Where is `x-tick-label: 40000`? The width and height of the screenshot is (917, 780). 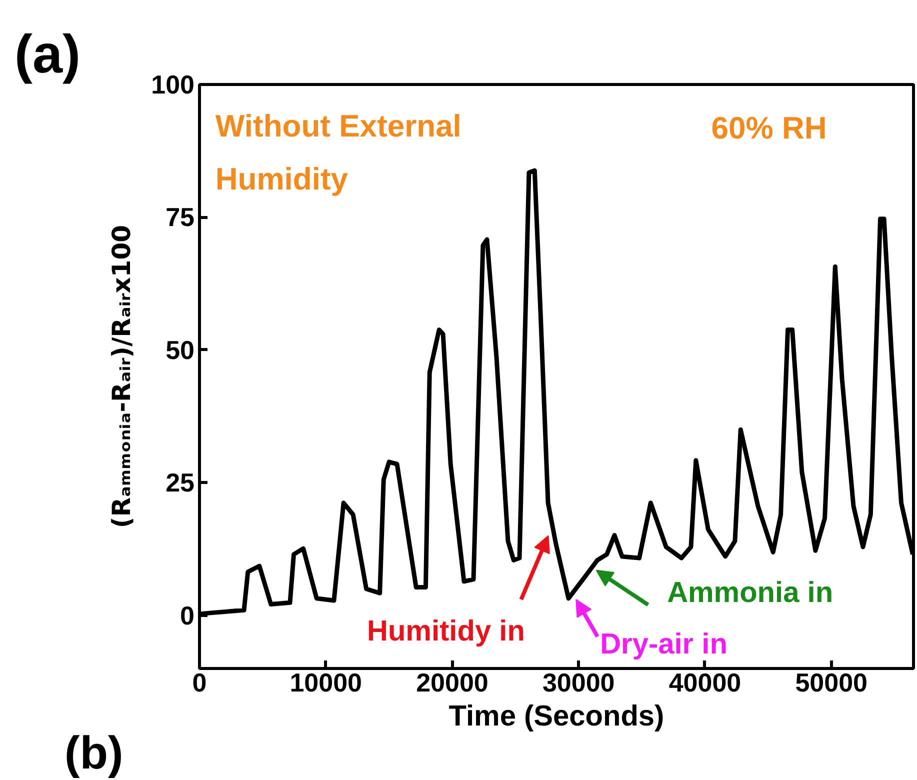
x-tick-label: 40000 is located at coordinates (705, 683).